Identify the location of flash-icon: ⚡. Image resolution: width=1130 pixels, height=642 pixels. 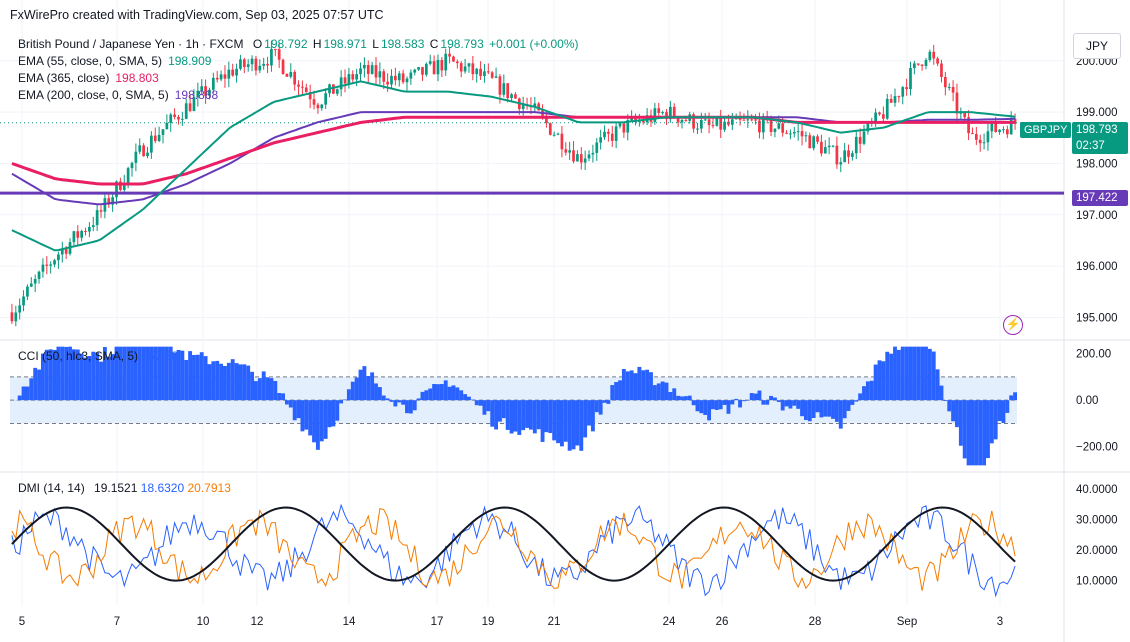
(1013, 325).